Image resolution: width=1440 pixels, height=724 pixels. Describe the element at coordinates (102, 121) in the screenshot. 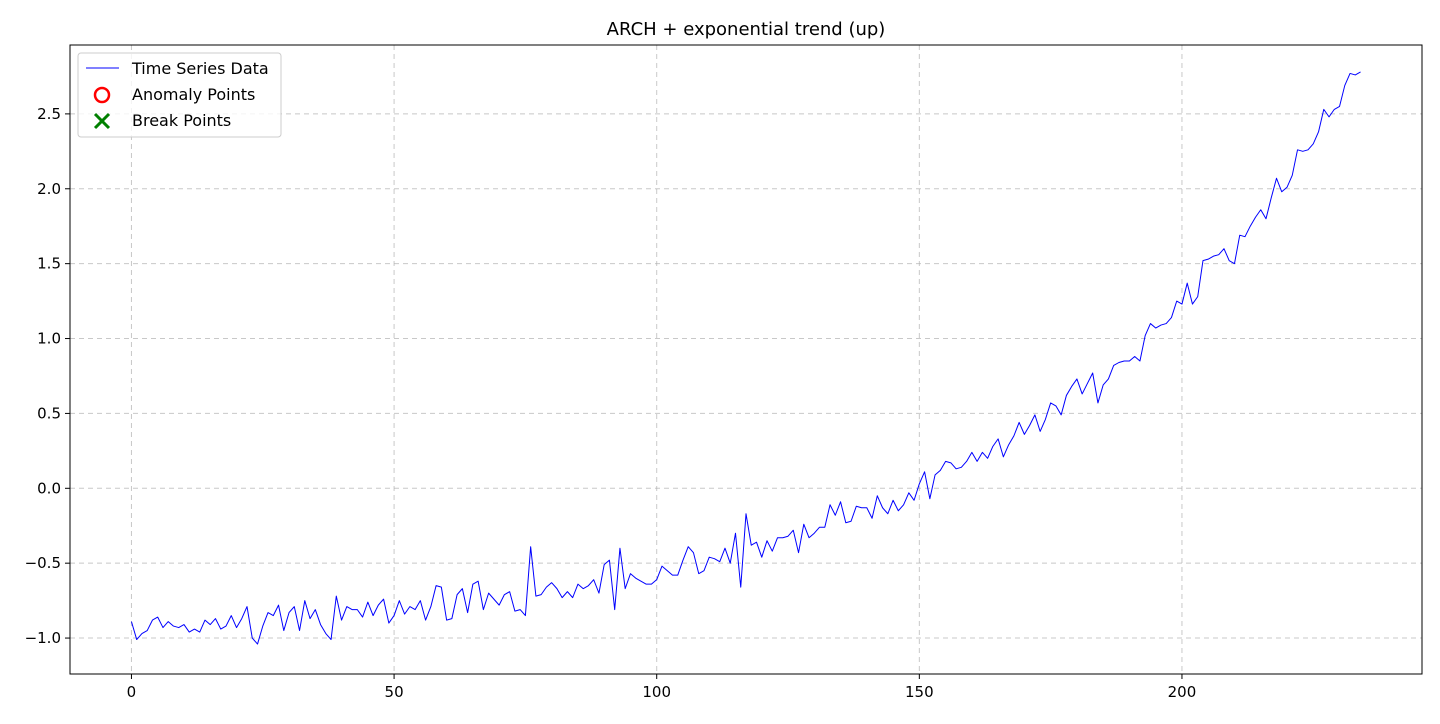

I see `legend-x-swatch` at that location.